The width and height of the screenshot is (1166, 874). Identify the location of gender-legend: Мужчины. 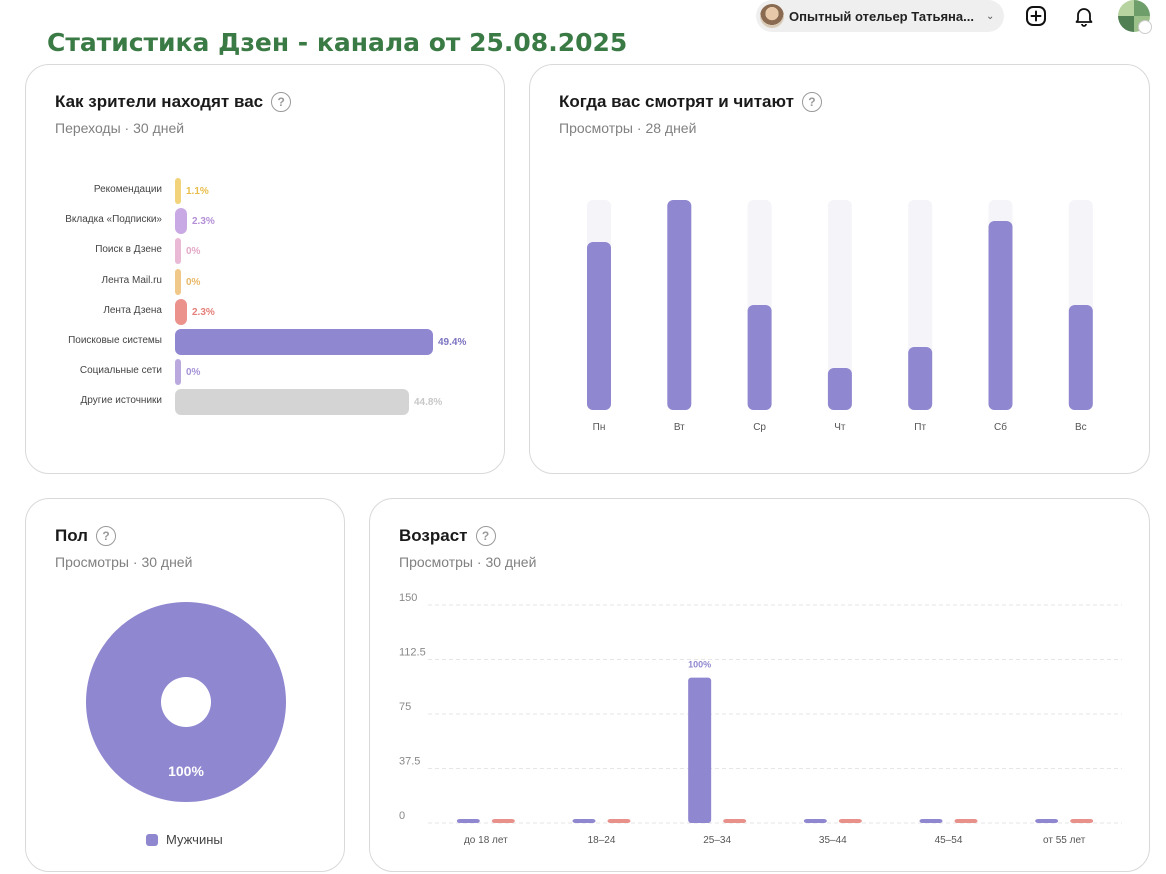
(184, 839).